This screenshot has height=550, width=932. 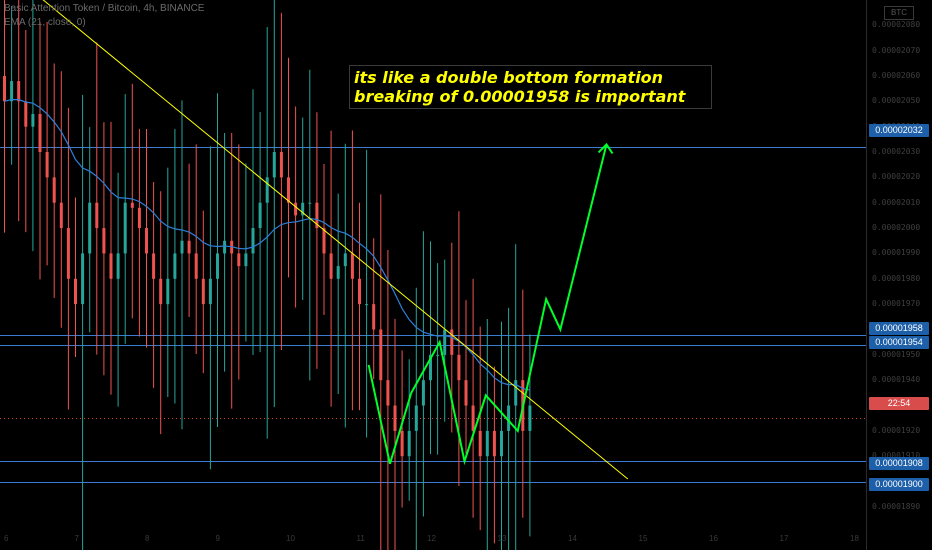 What do you see at coordinates (899, 484) in the screenshot?
I see `level-badge-1900: 0.00001900` at bounding box center [899, 484].